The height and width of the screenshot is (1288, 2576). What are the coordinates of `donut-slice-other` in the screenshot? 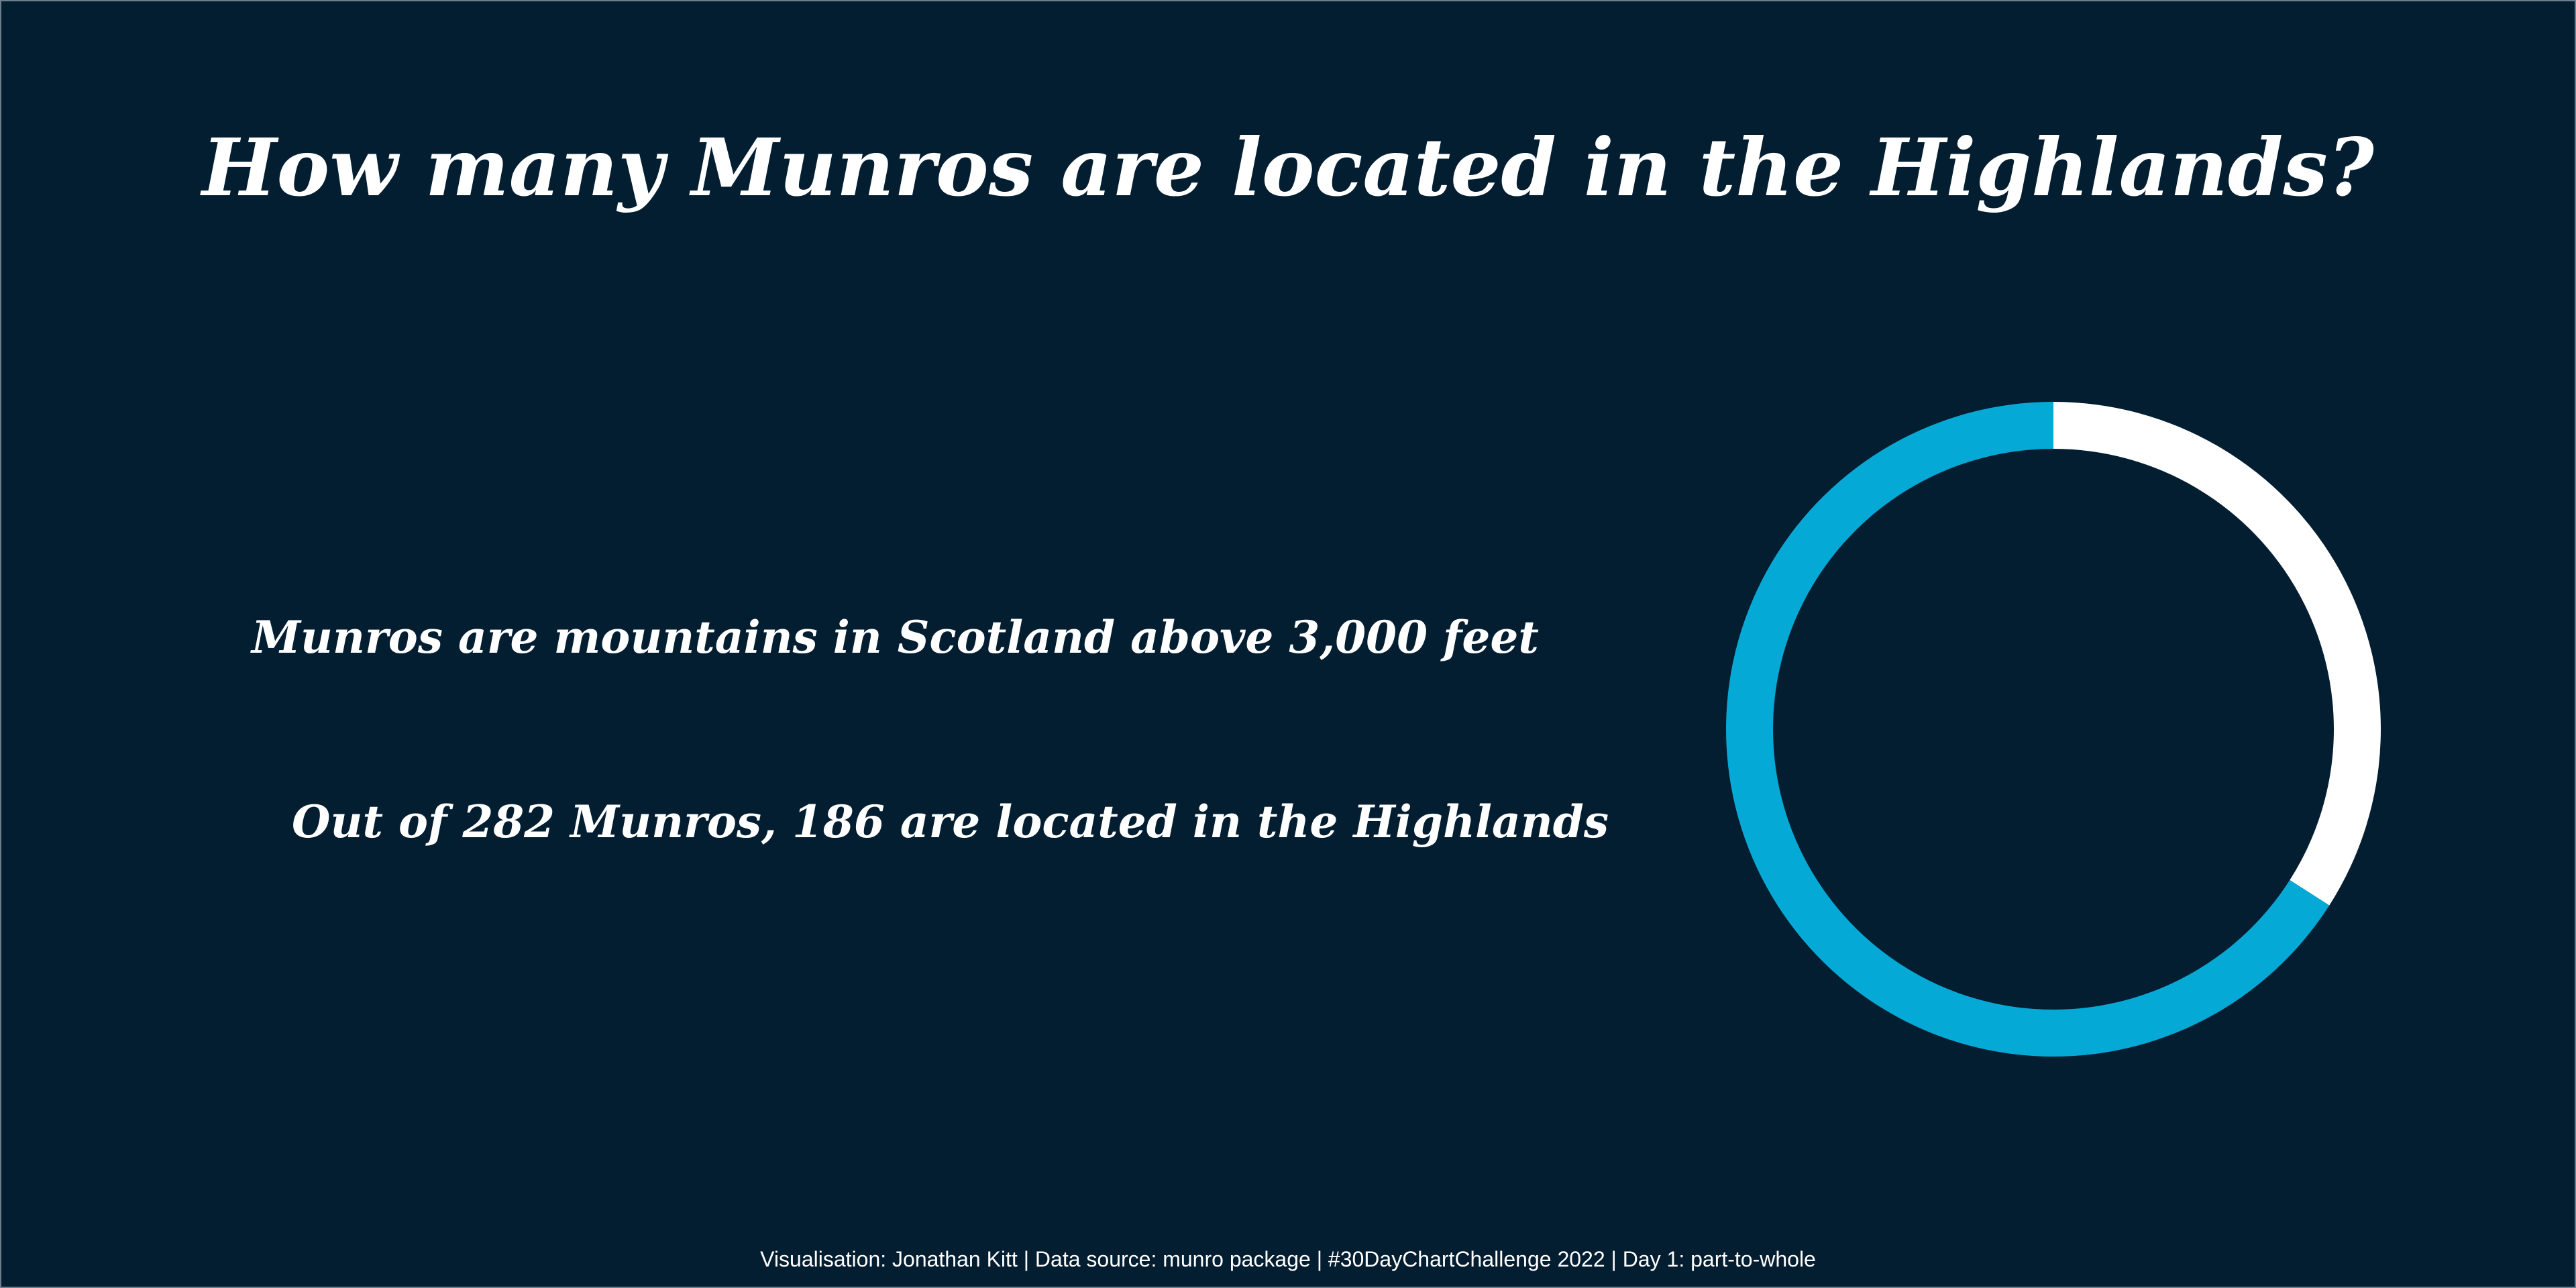 It's located at (2217, 654).